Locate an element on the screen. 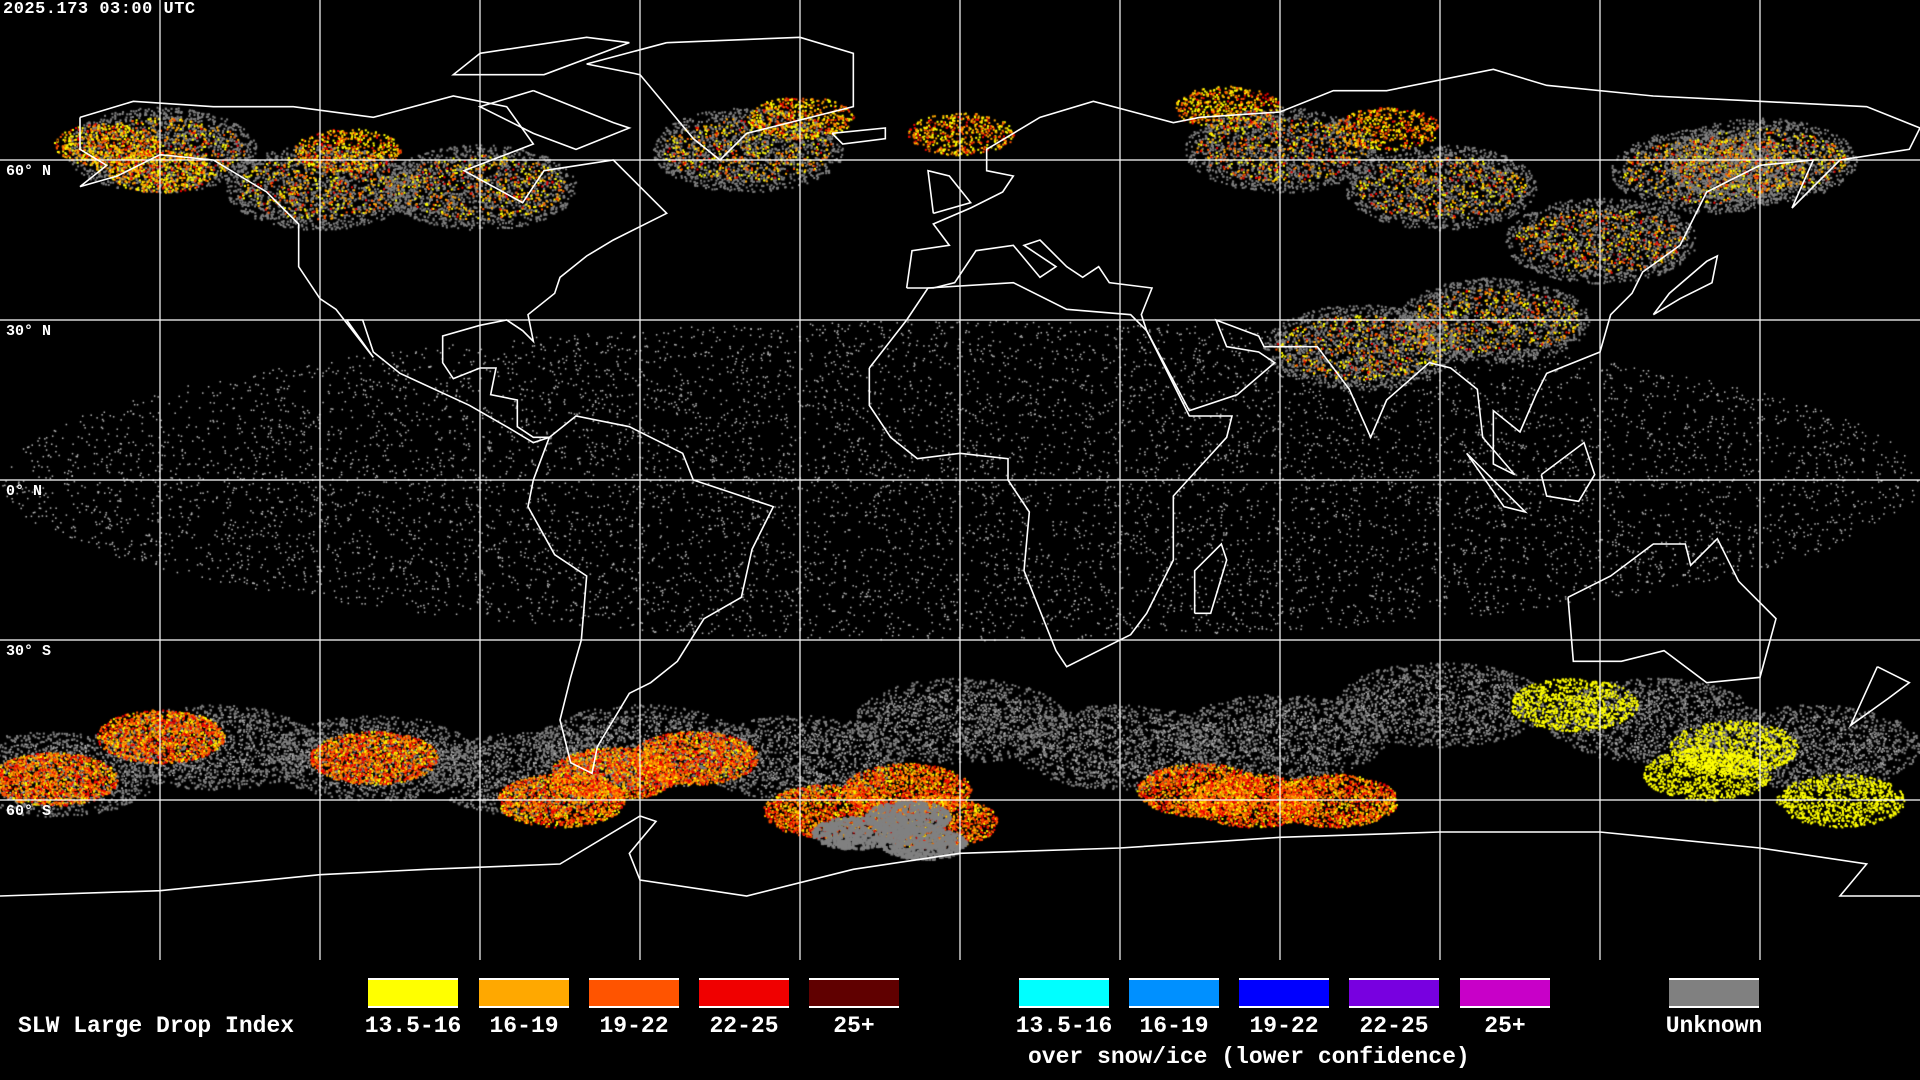  coastline-borneo is located at coordinates (1568, 472).